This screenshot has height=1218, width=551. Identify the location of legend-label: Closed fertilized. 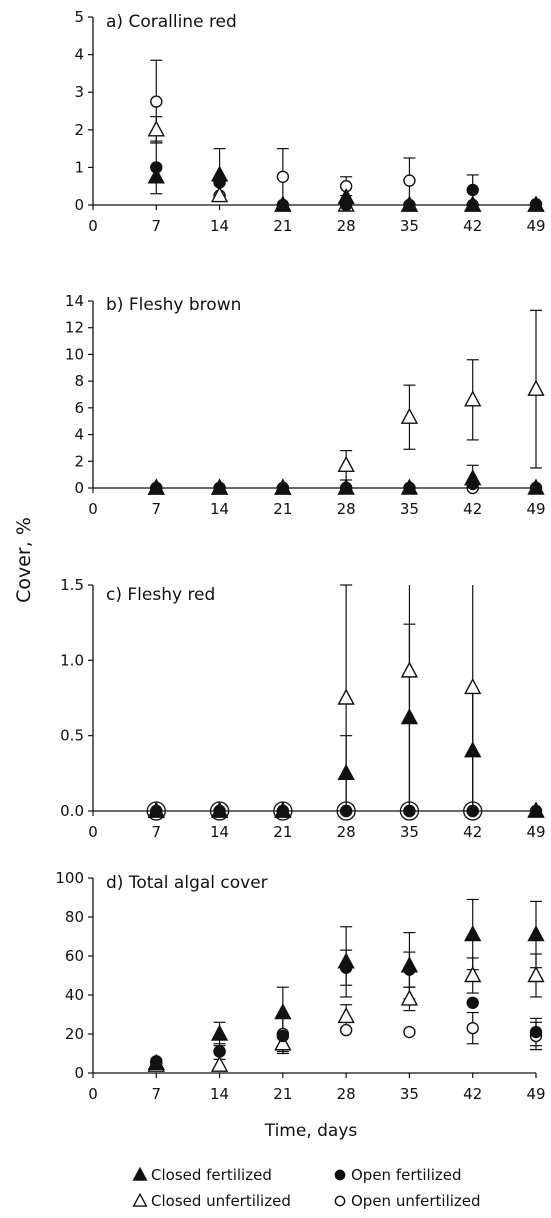
(211, 1175).